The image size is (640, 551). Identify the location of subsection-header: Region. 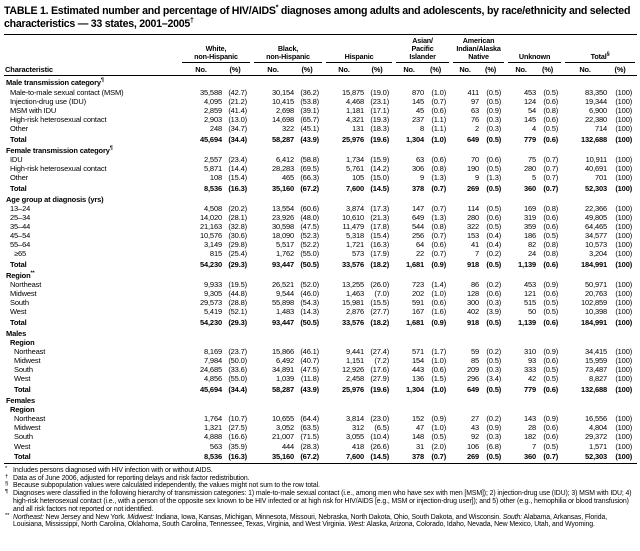
(22, 342).